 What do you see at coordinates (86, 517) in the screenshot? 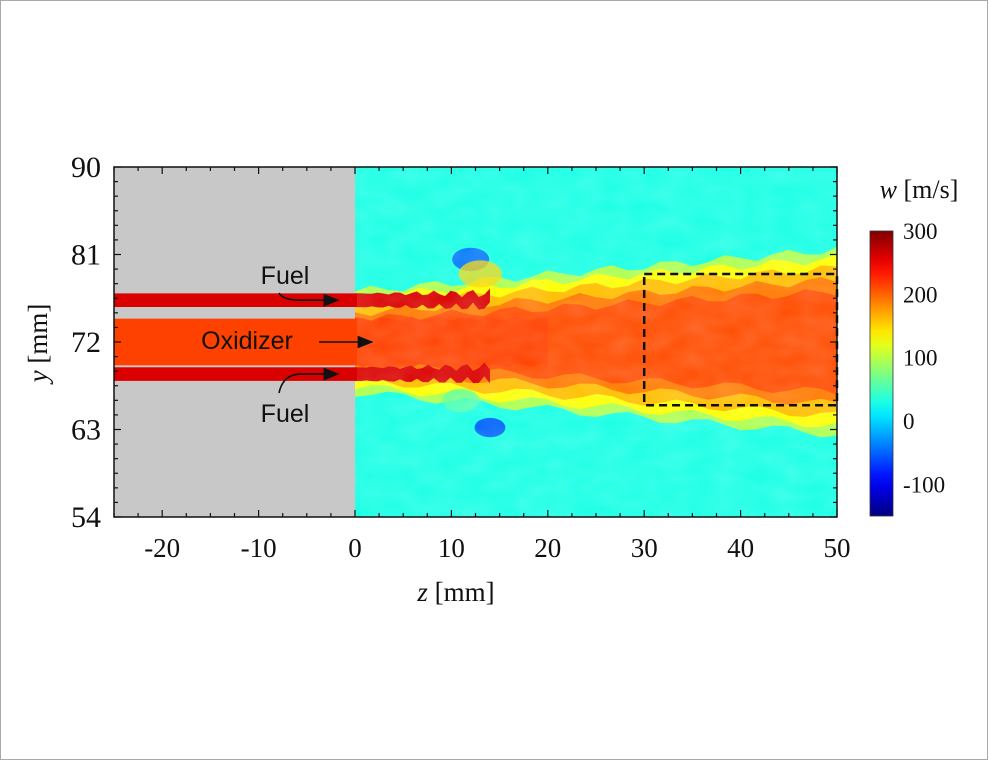
I see `y-tick-label: 54` at bounding box center [86, 517].